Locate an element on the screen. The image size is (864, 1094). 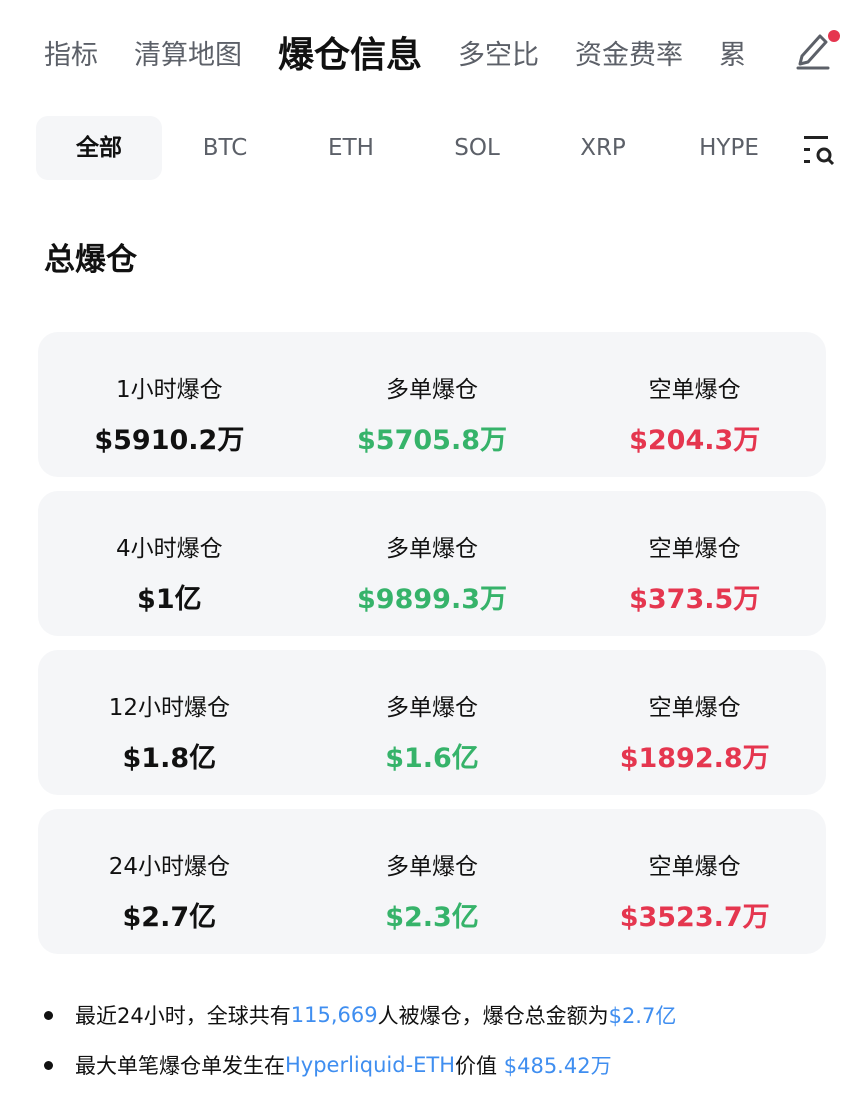
total-value: $1亿 is located at coordinates (169, 599).